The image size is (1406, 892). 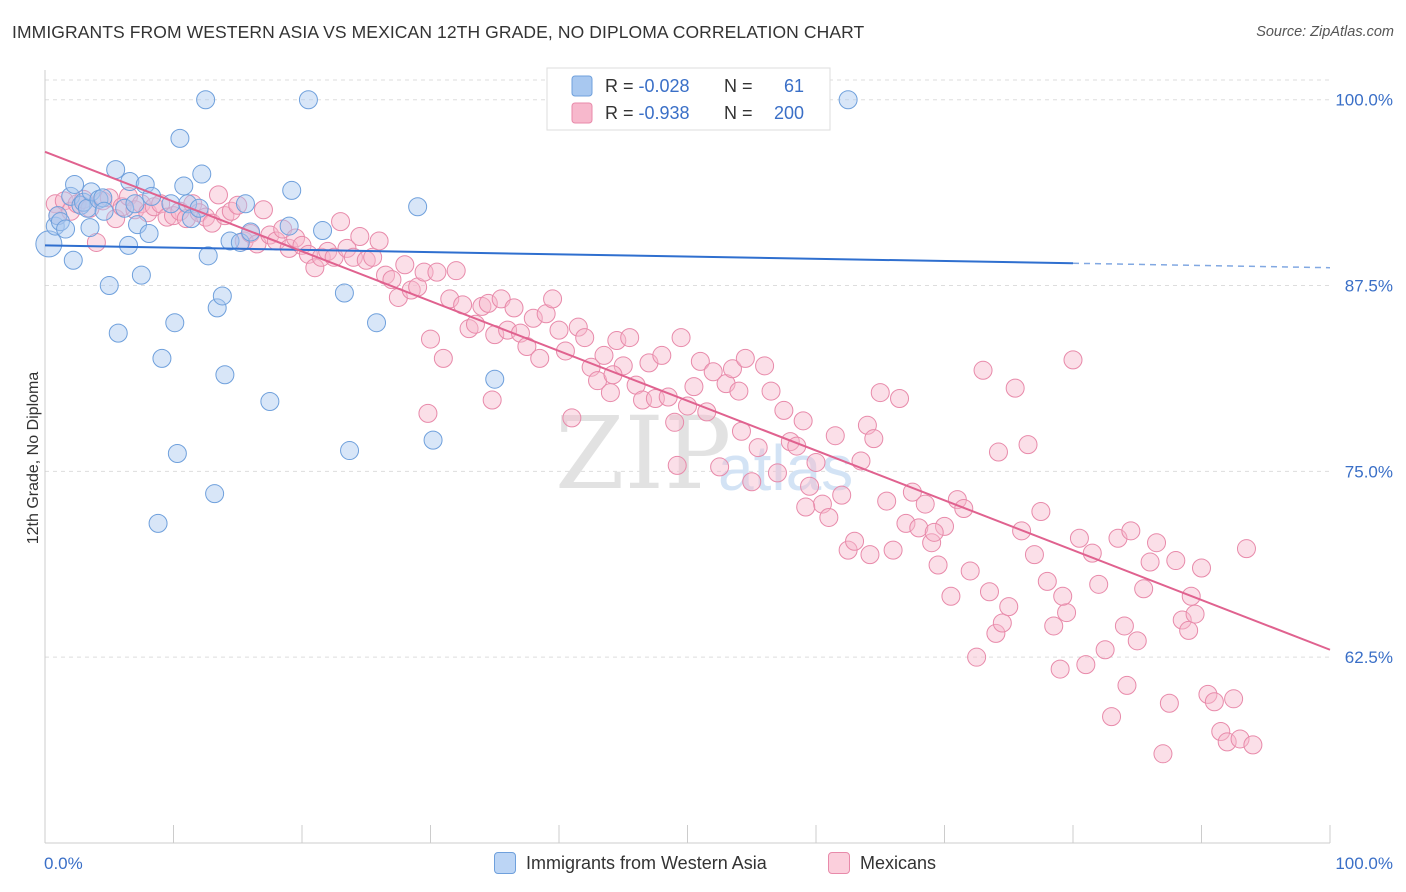 I want to click on watermark: ZIP atlas, so click(x=704, y=453).